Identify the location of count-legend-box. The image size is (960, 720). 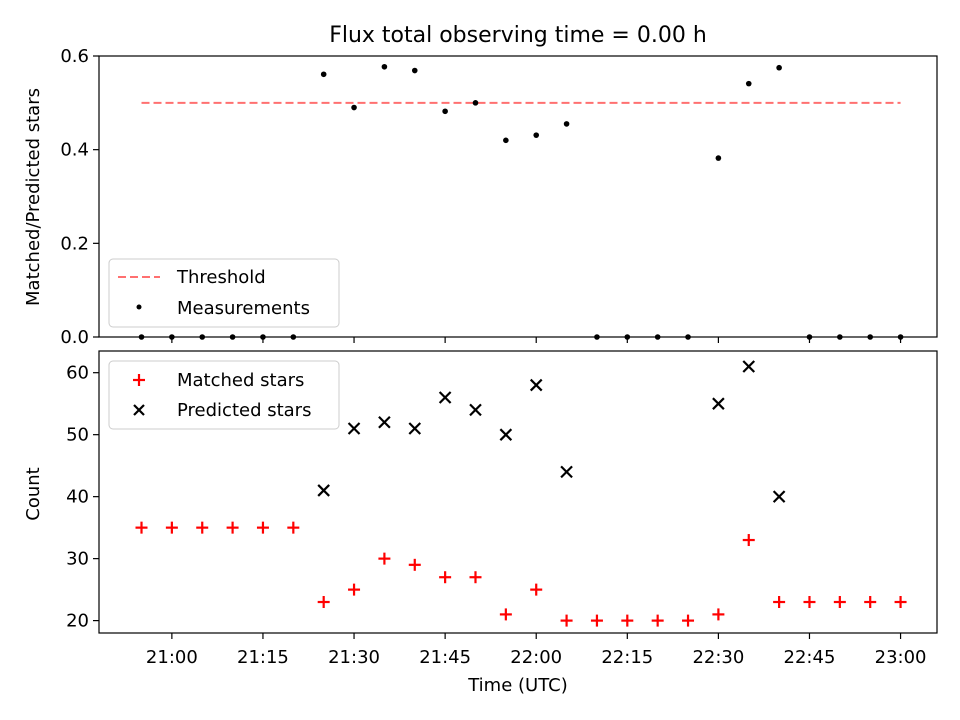
(224, 395).